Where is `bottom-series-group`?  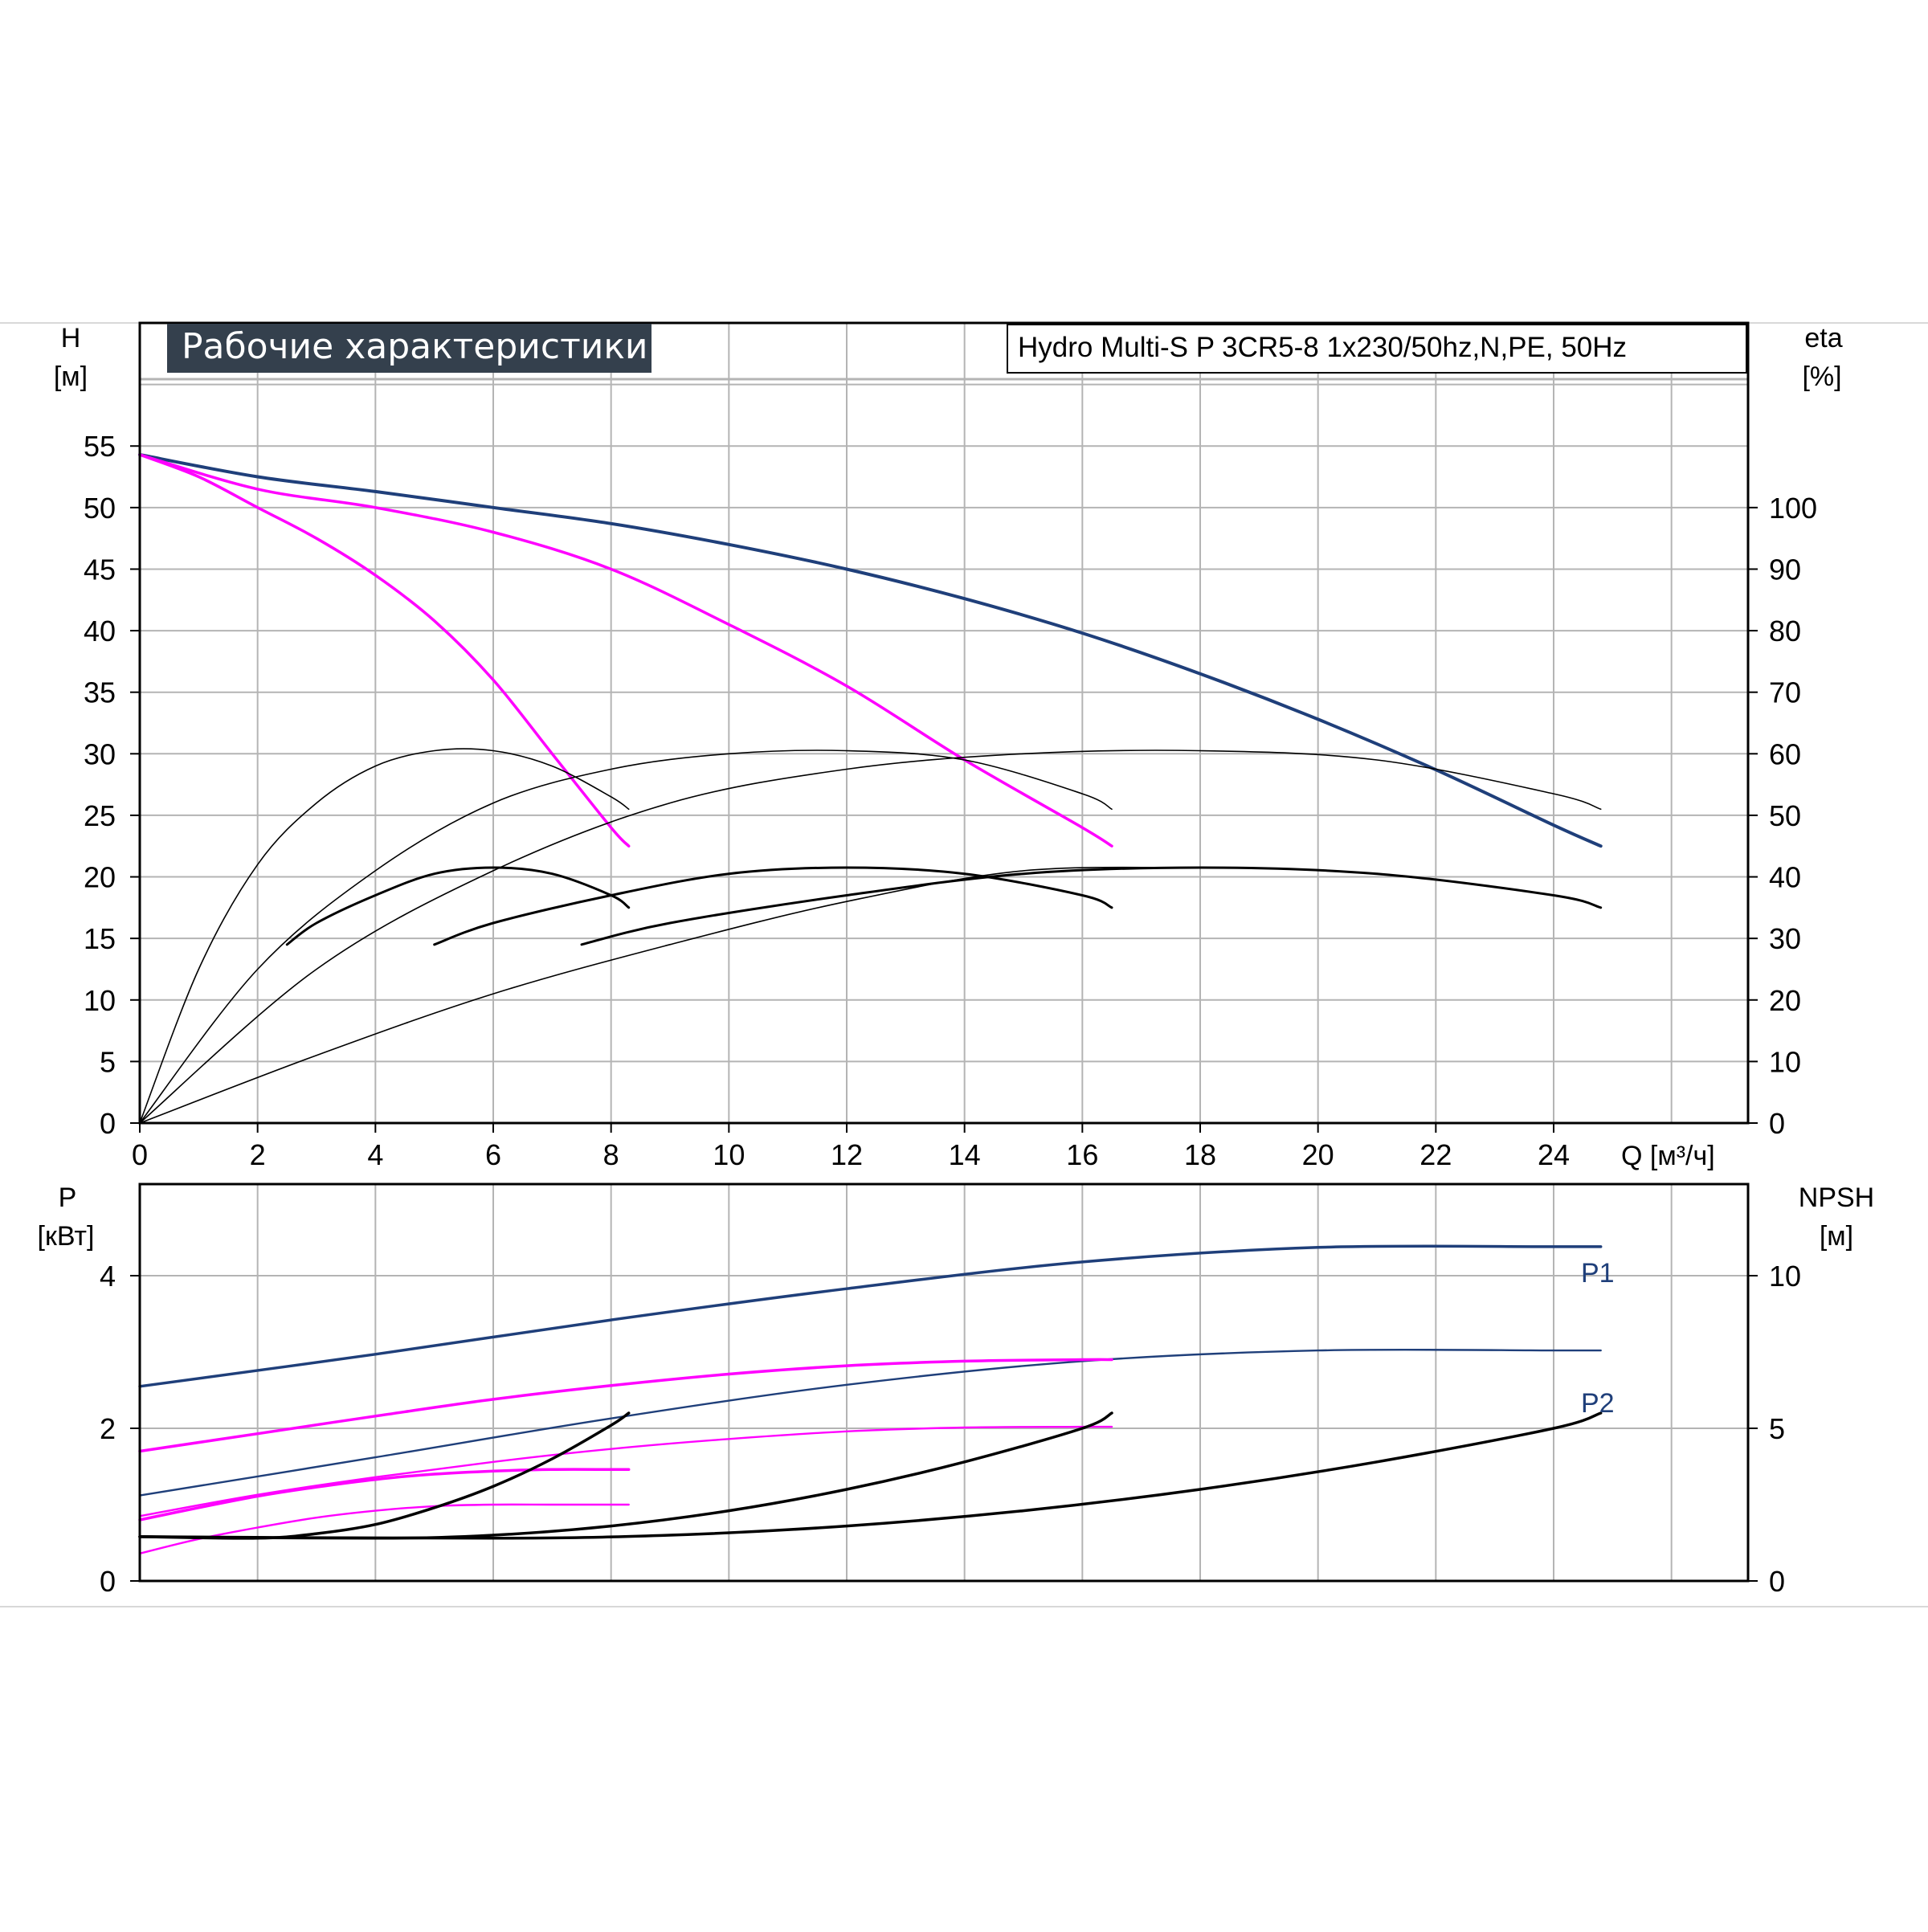 bottom-series-group is located at coordinates (870, 1399).